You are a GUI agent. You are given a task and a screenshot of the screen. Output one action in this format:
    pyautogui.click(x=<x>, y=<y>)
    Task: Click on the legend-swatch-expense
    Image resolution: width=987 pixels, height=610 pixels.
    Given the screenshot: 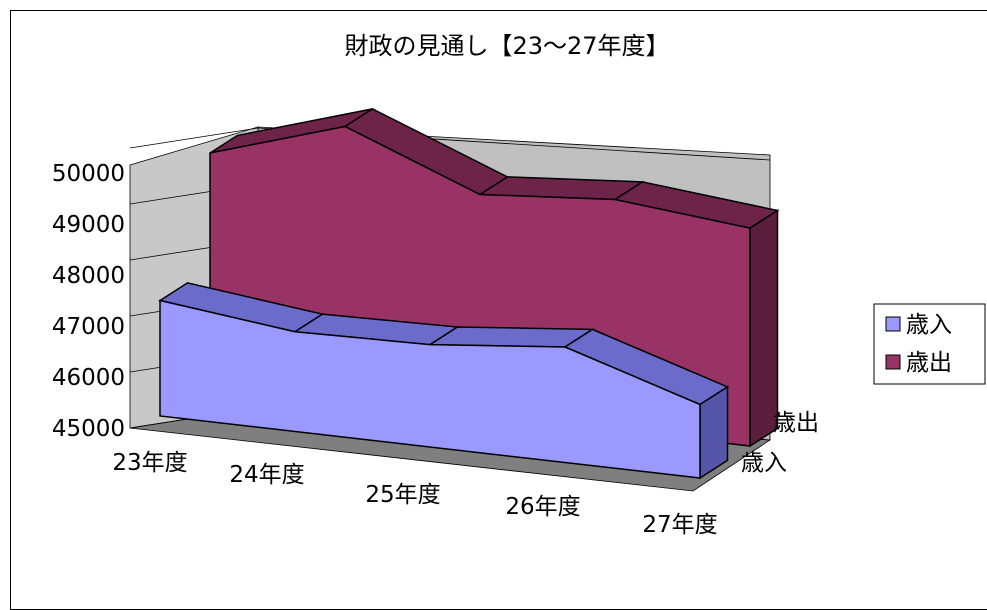 What is the action you would take?
    pyautogui.click(x=893, y=362)
    